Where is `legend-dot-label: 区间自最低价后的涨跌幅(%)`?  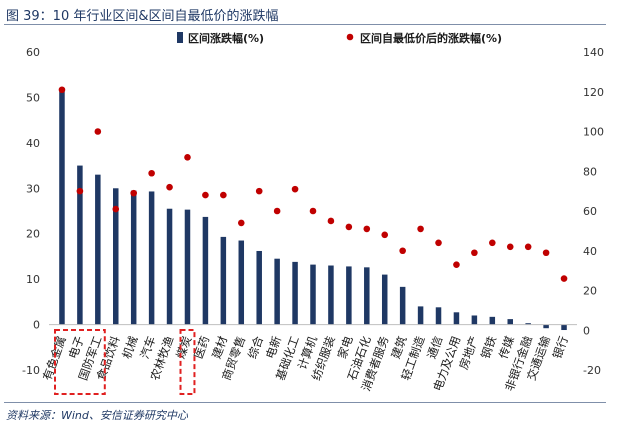 legend-dot-label: 区间自最低价后的涨跌幅(%) is located at coordinates (431, 38).